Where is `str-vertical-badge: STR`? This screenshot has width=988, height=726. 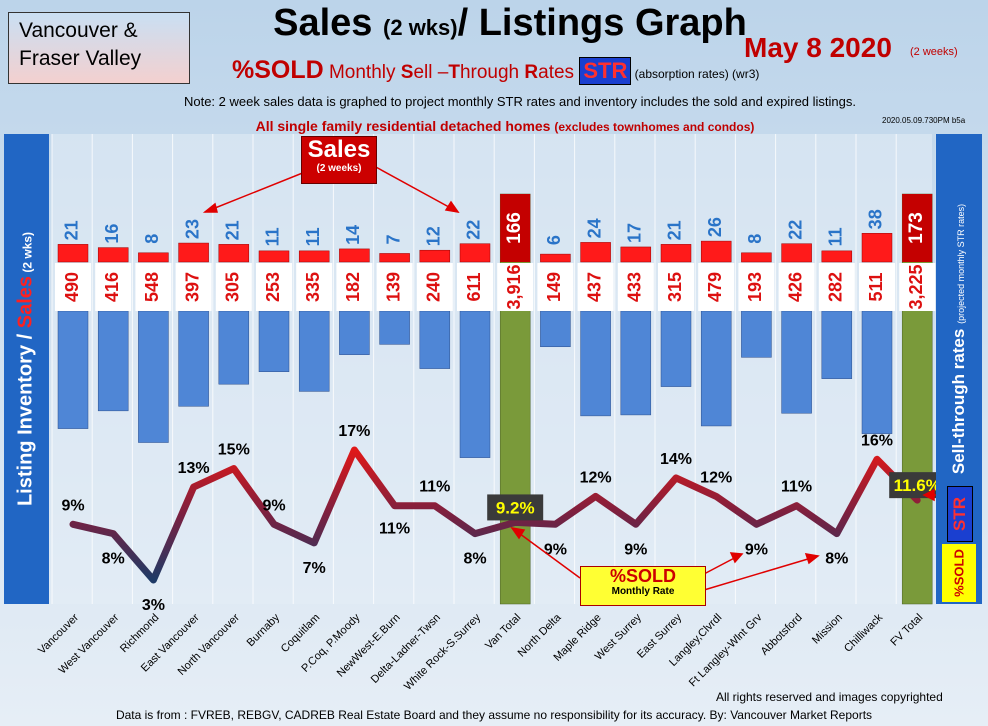
str-vertical-badge: STR is located at coordinates (960, 514).